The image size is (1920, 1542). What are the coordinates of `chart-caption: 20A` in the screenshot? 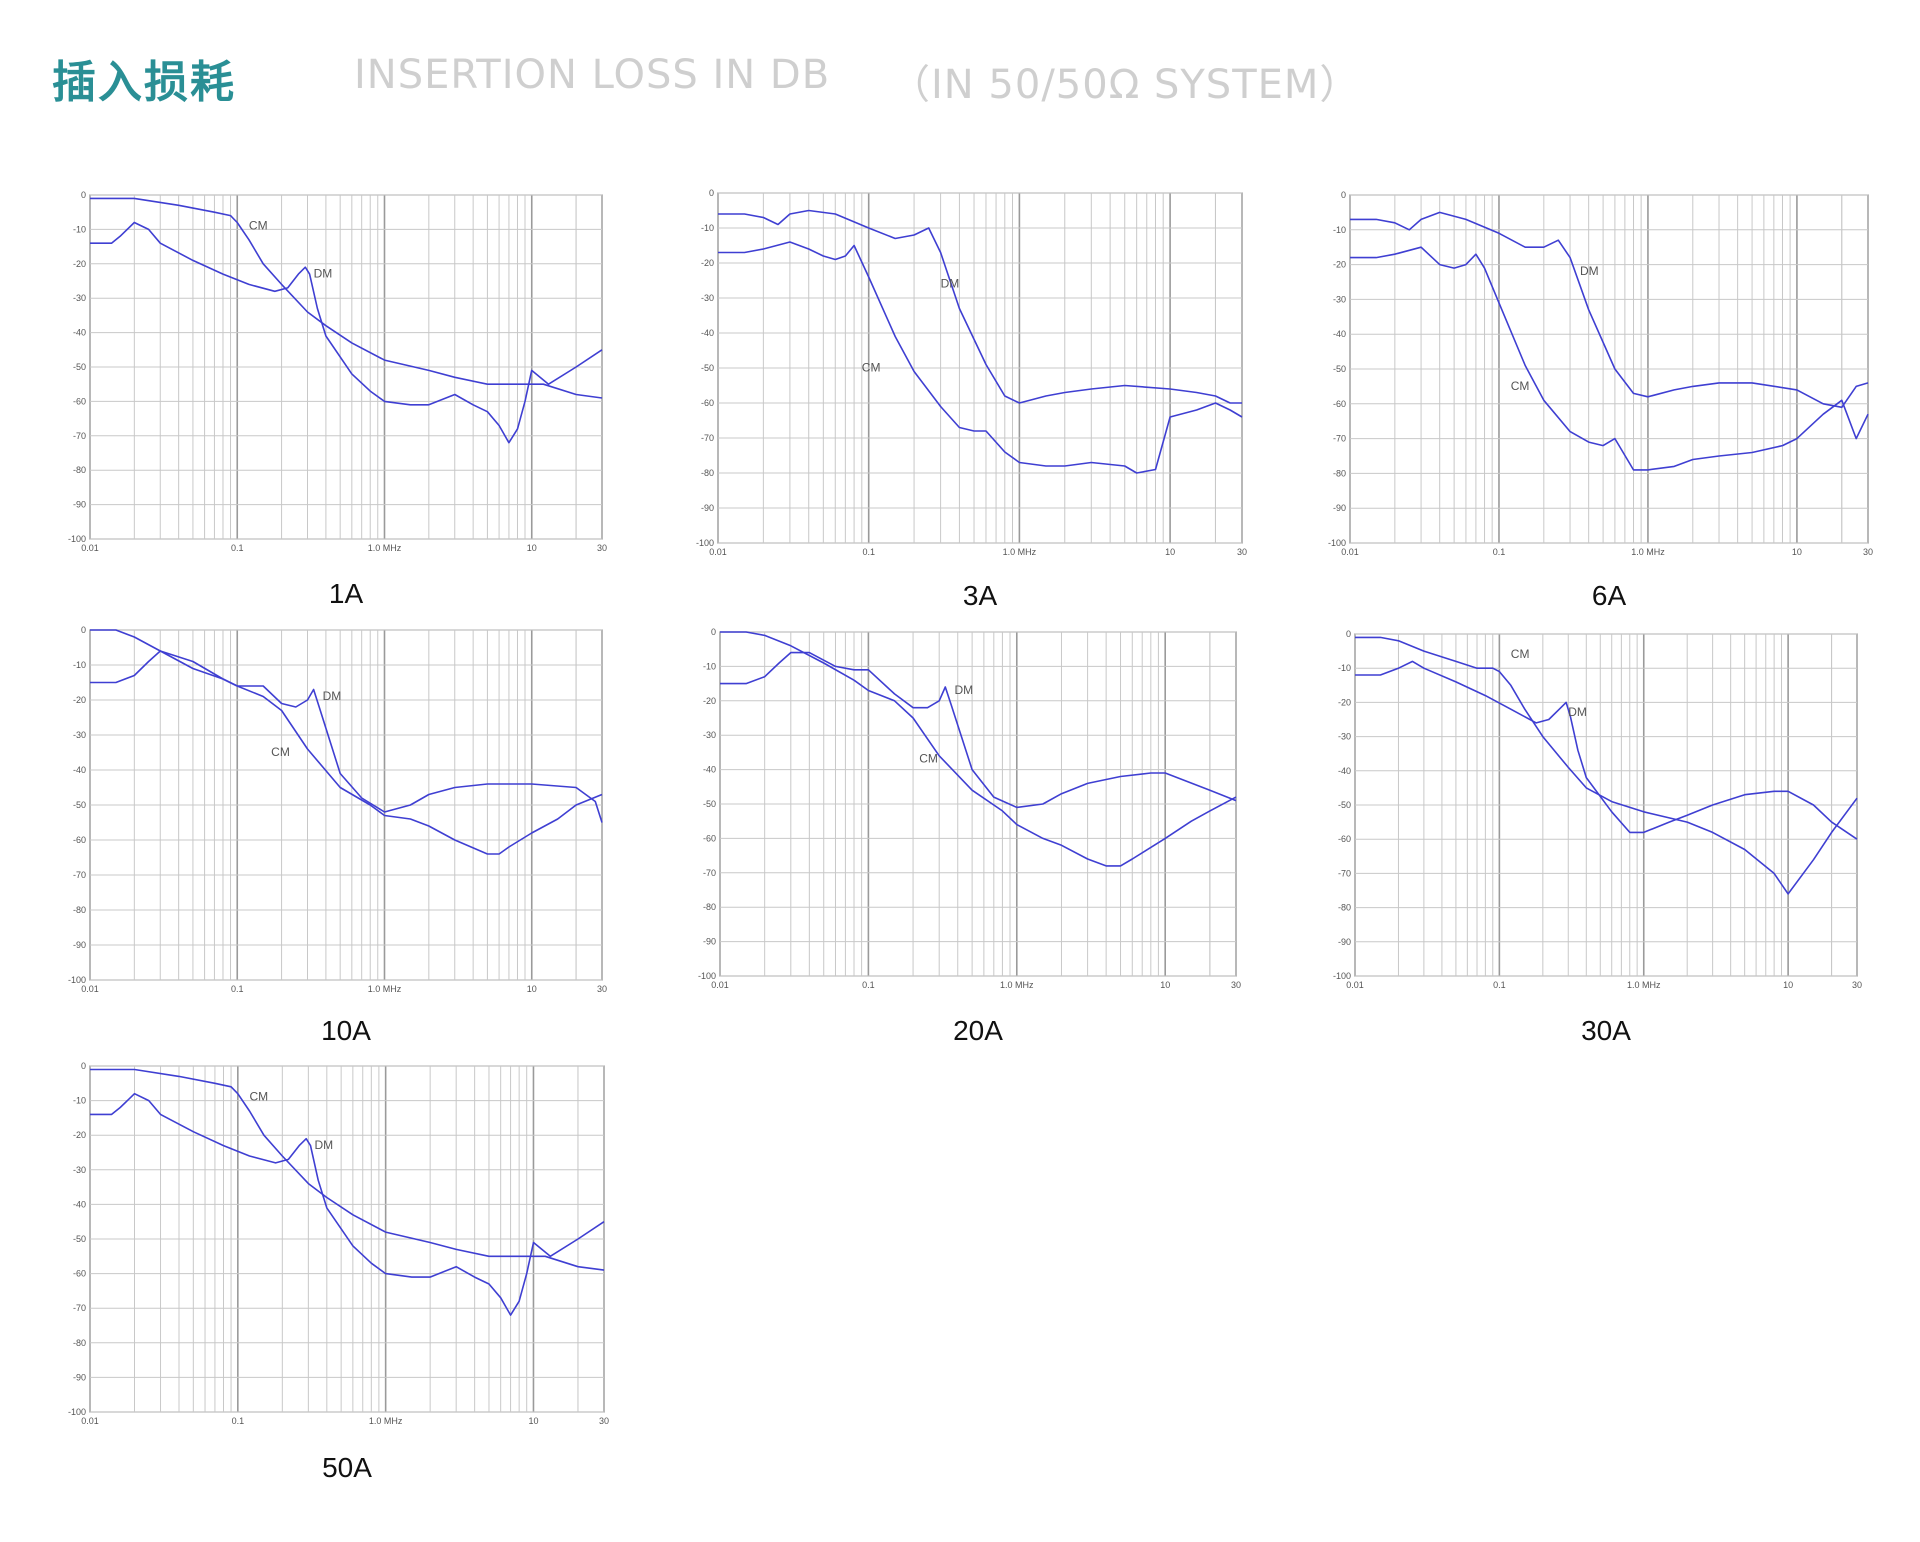 It's located at (978, 1030).